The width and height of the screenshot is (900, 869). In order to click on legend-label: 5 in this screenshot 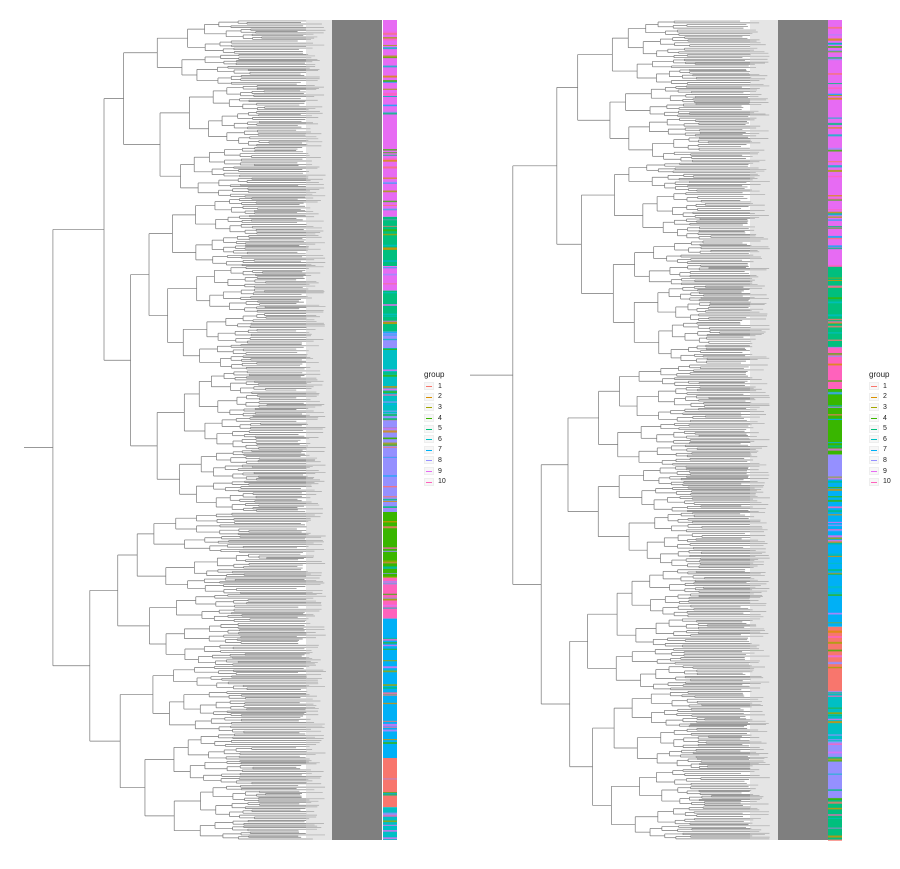, I will do `click(885, 429)`.